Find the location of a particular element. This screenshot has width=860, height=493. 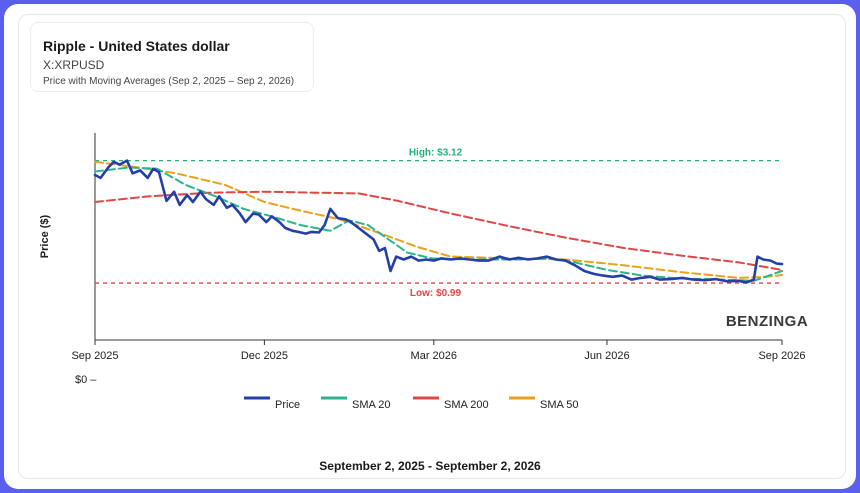

legend-label: Price is located at coordinates (287, 405).